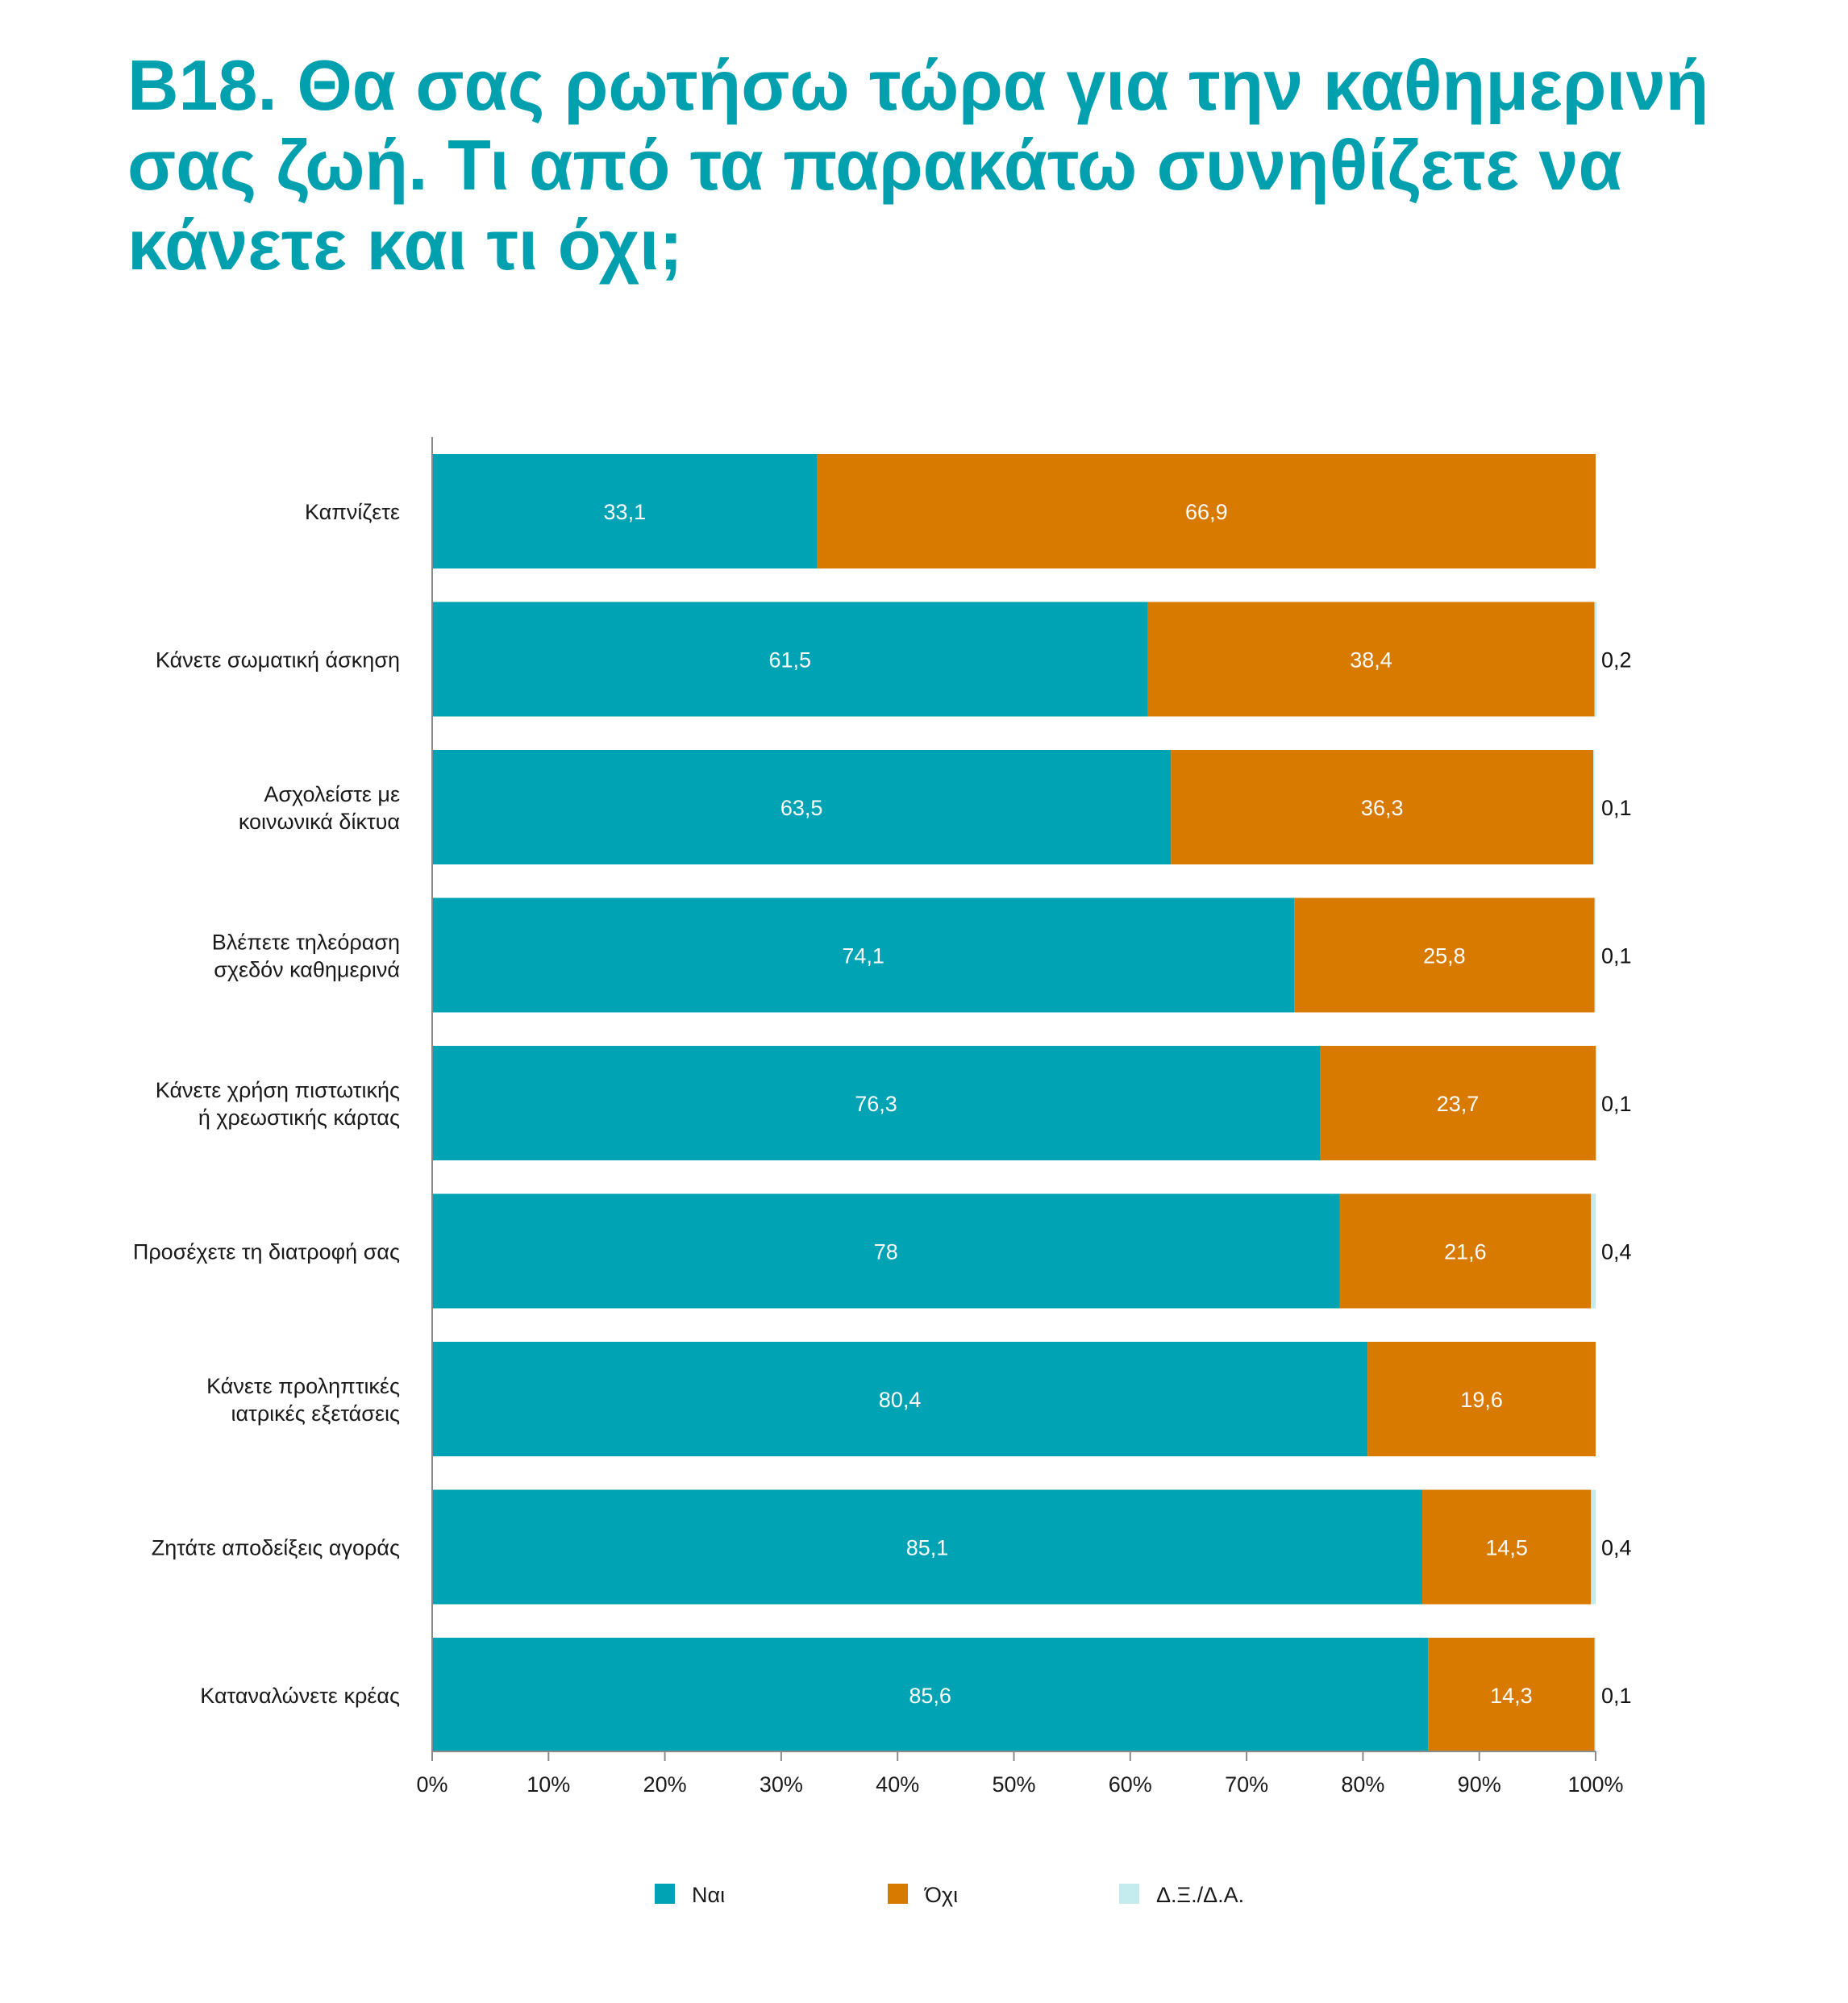 This screenshot has width=1848, height=2003. I want to click on category-label: κοινωνικά δίκτυα, so click(319, 822).